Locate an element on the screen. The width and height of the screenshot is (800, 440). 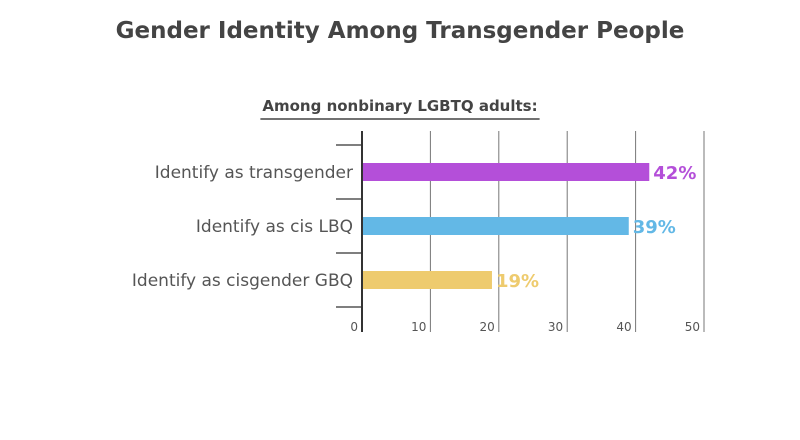
category-label: Identify as transgender is located at coordinates (254, 173).